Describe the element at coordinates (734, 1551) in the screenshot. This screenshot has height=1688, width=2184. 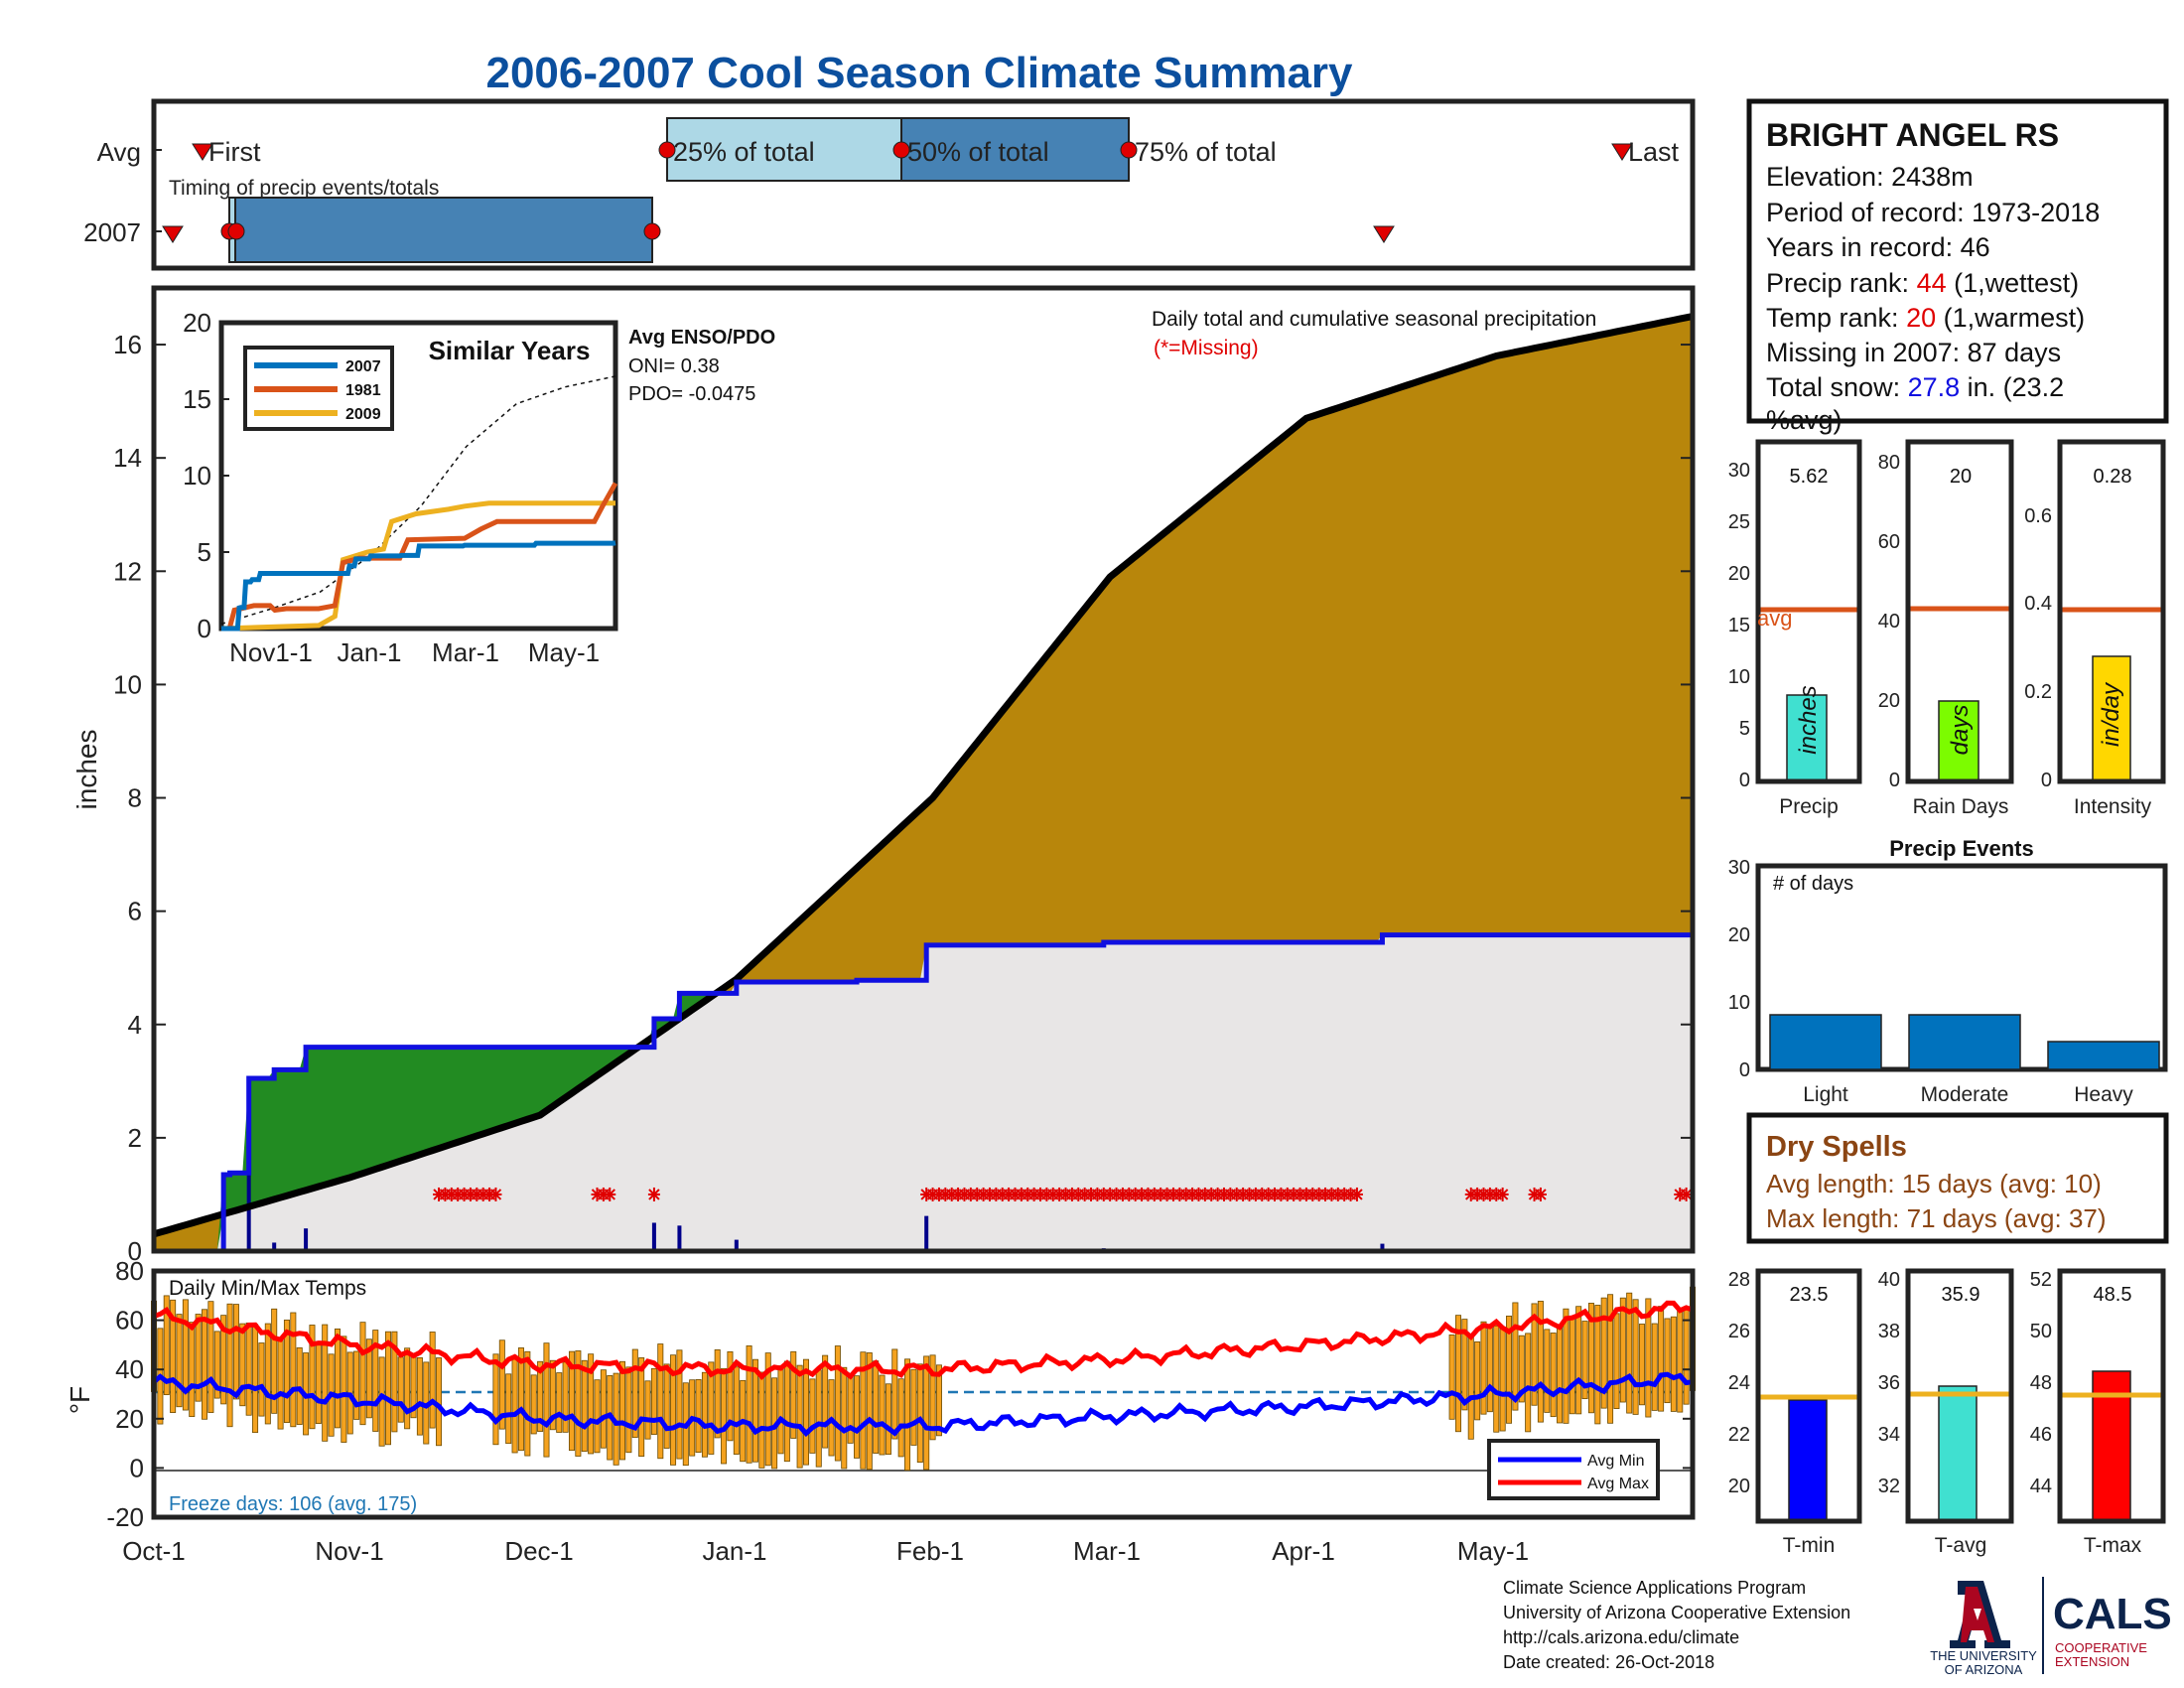
I see `xtick-jan: Jan-1` at that location.